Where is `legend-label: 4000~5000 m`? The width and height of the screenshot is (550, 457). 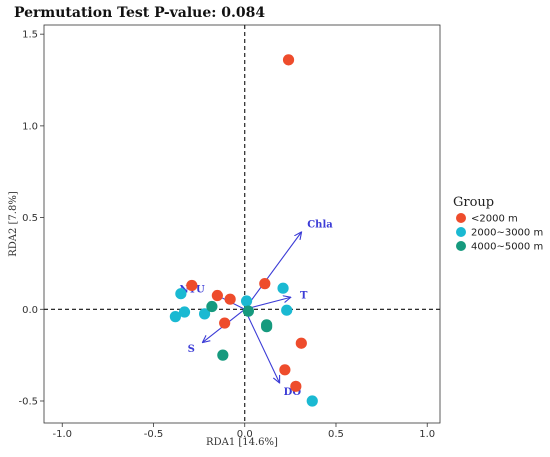 legend-label: 4000~5000 m is located at coordinates (507, 247).